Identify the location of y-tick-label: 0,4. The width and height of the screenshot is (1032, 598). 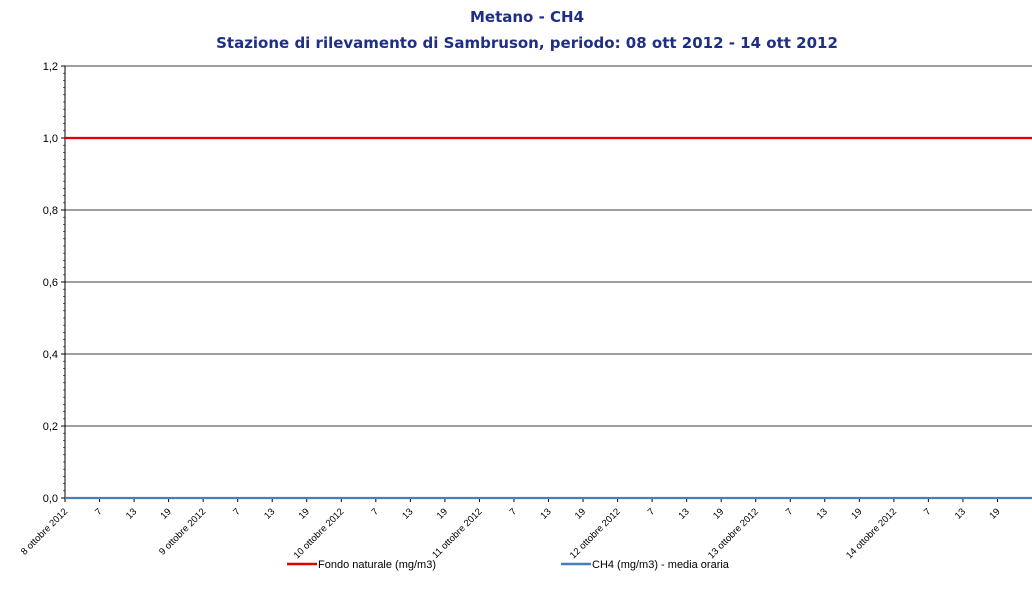
(50, 355).